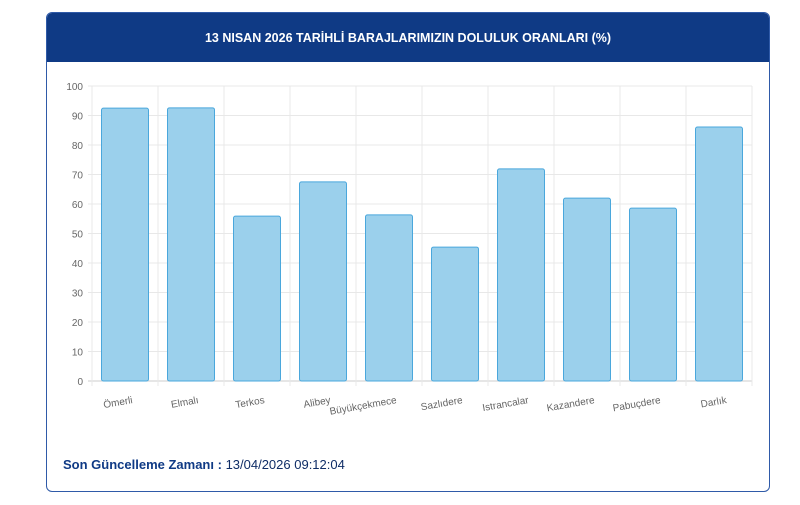  Describe the element at coordinates (250, 403) in the screenshot. I see `x-tick-label: Terkos` at that location.